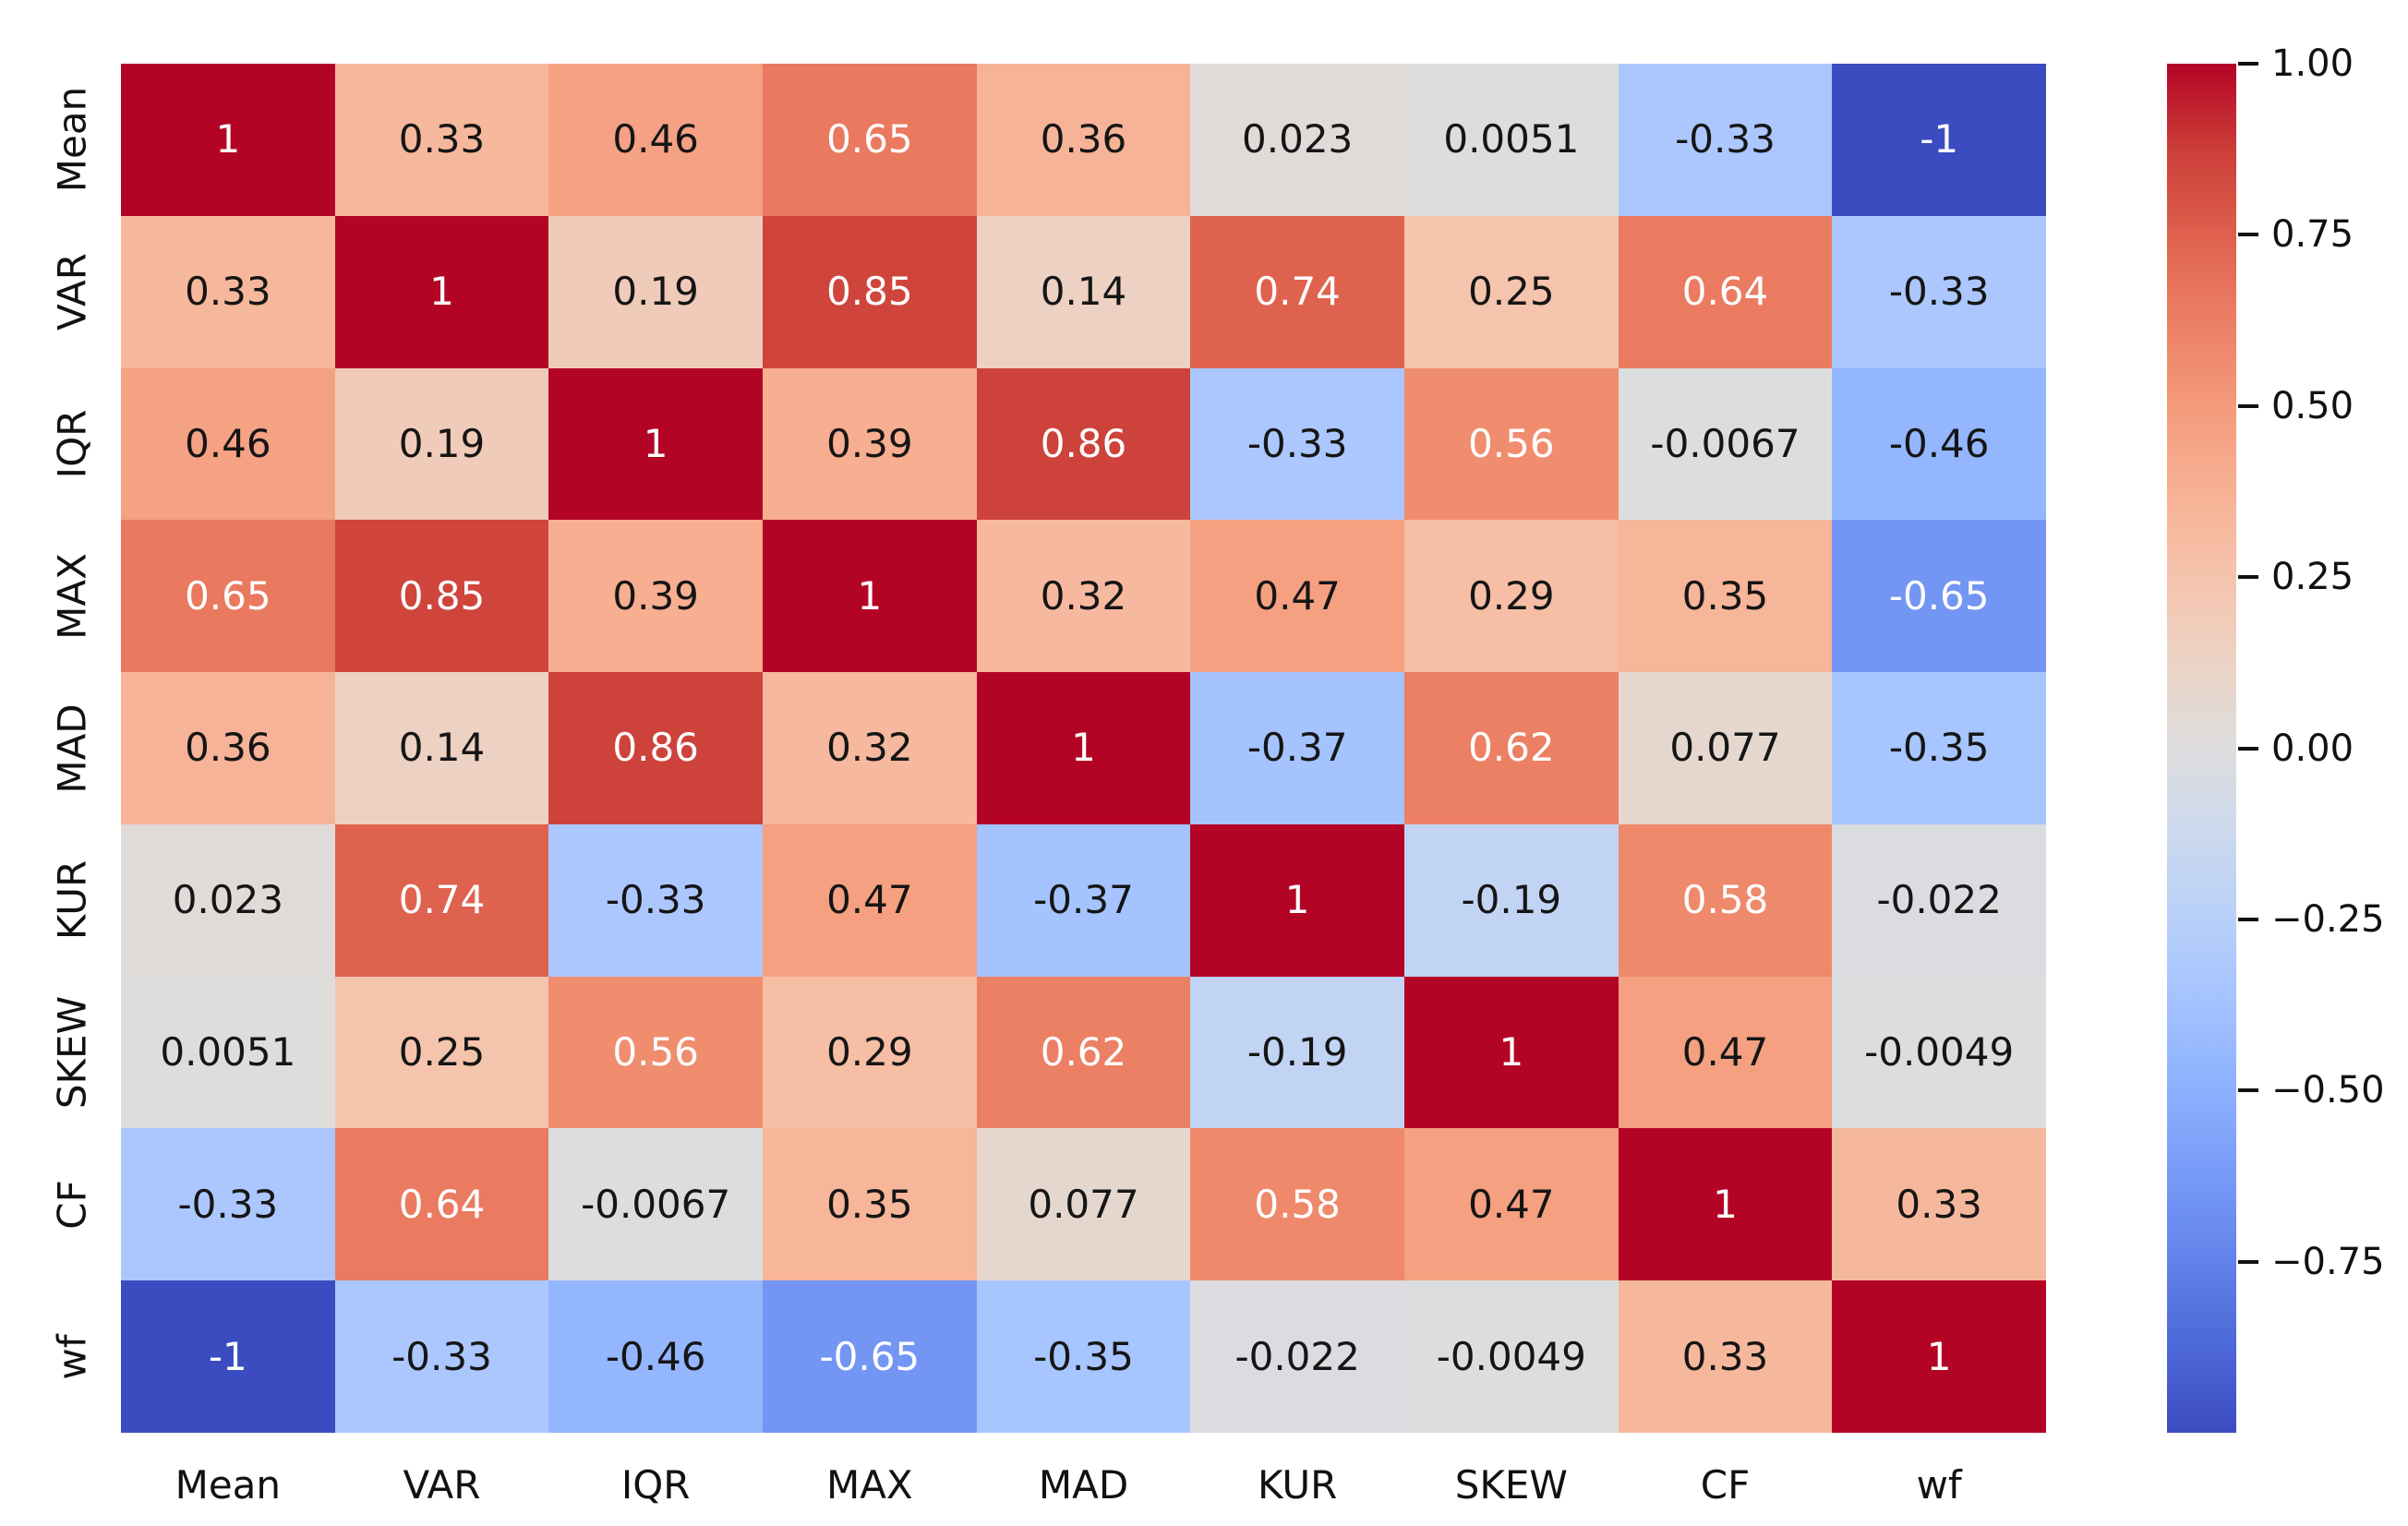  Describe the element at coordinates (1939, 1356) in the screenshot. I see `heatmap-cell-wf-wf: 1` at that location.